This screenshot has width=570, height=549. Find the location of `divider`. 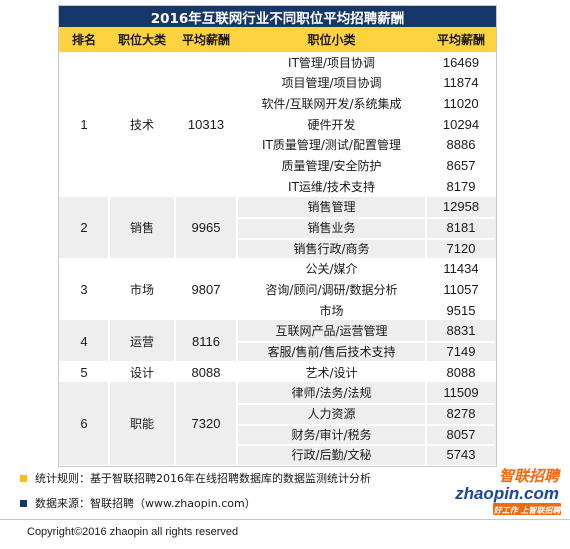

divider is located at coordinates (285, 519).